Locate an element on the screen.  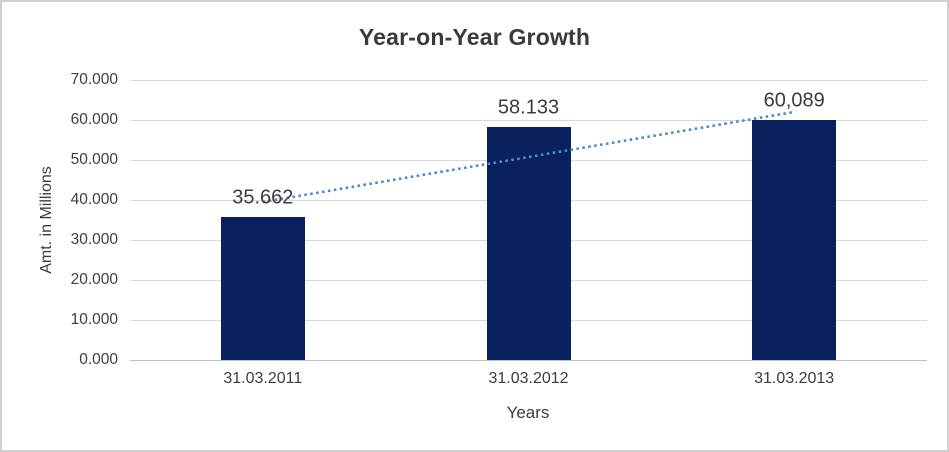
y-tick-label: 70.000 is located at coordinates (94, 79).